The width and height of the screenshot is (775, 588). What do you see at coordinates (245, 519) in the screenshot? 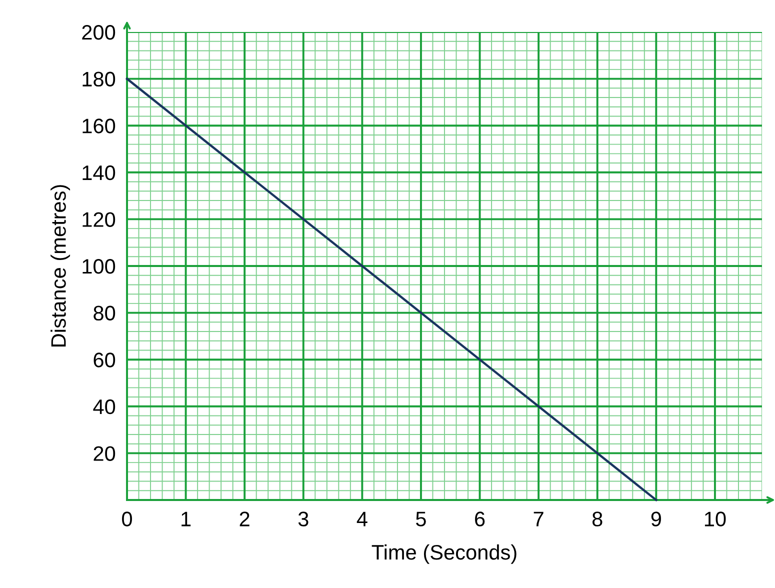
I see `x-tick-label: 2` at bounding box center [245, 519].